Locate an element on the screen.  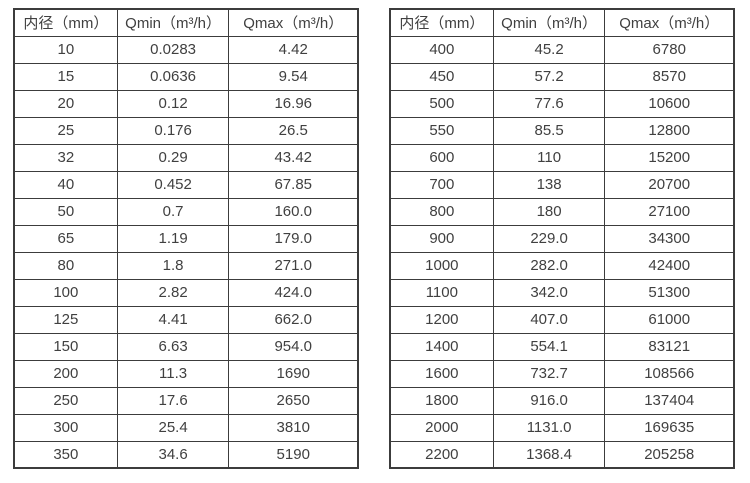
table-cell: 0.0636 is located at coordinates (173, 76).